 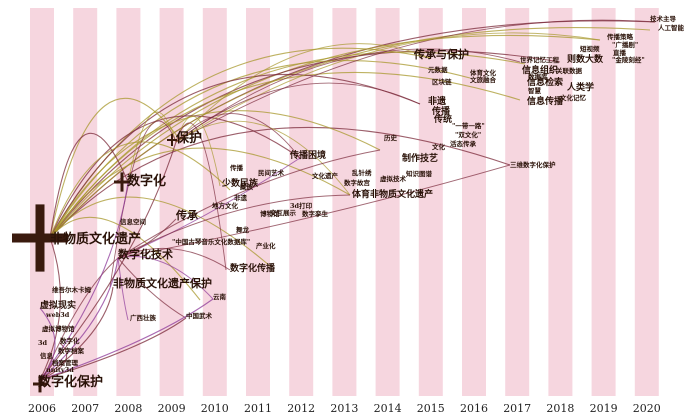 I want to click on keyword-label: 人类学, so click(x=580, y=87).